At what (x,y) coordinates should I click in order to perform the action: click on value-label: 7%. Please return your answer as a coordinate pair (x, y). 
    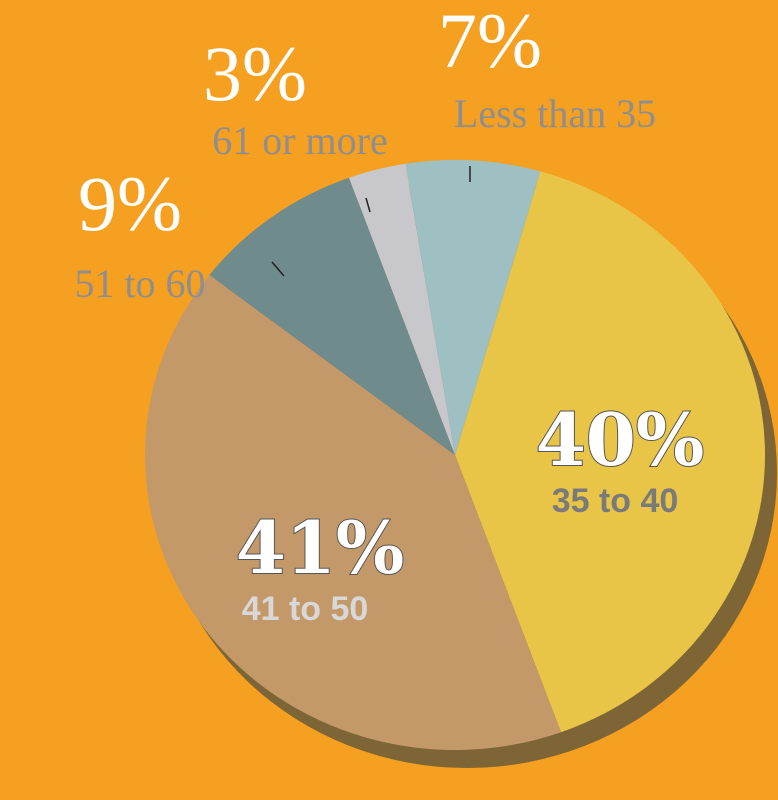
    Looking at the image, I should click on (490, 42).